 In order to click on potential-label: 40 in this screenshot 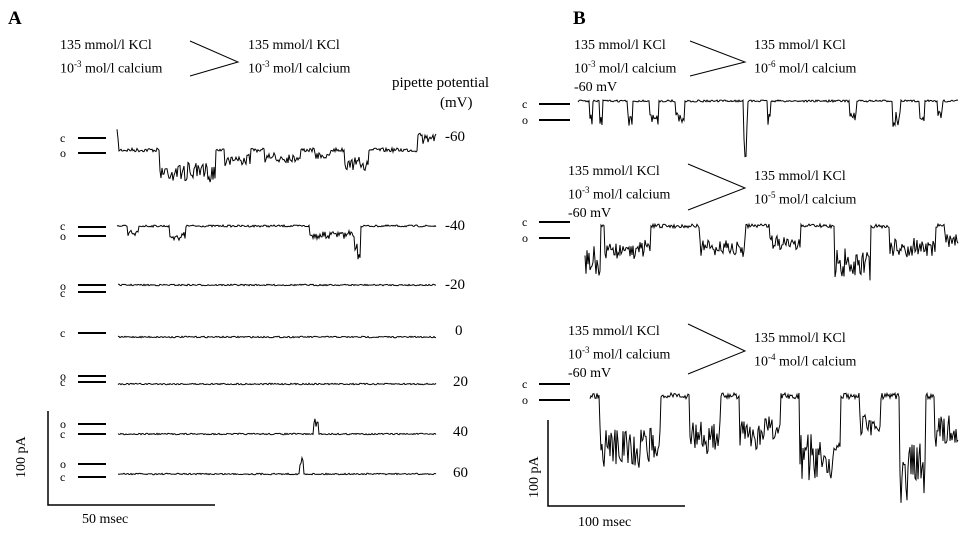, I will do `click(460, 432)`.